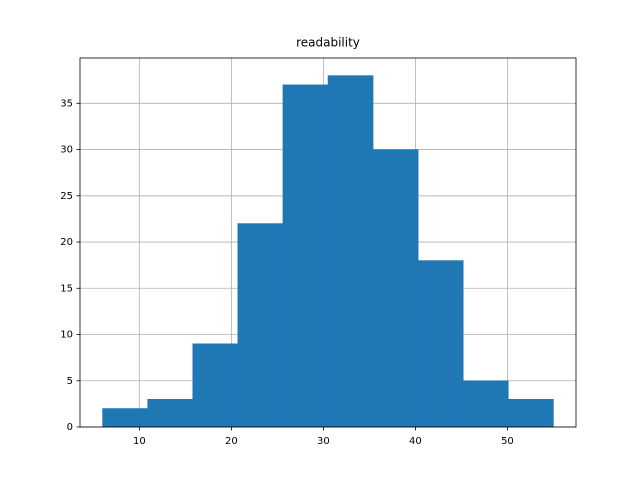 This screenshot has height=480, width=640. I want to click on y-tick-label: 0, so click(70, 427).